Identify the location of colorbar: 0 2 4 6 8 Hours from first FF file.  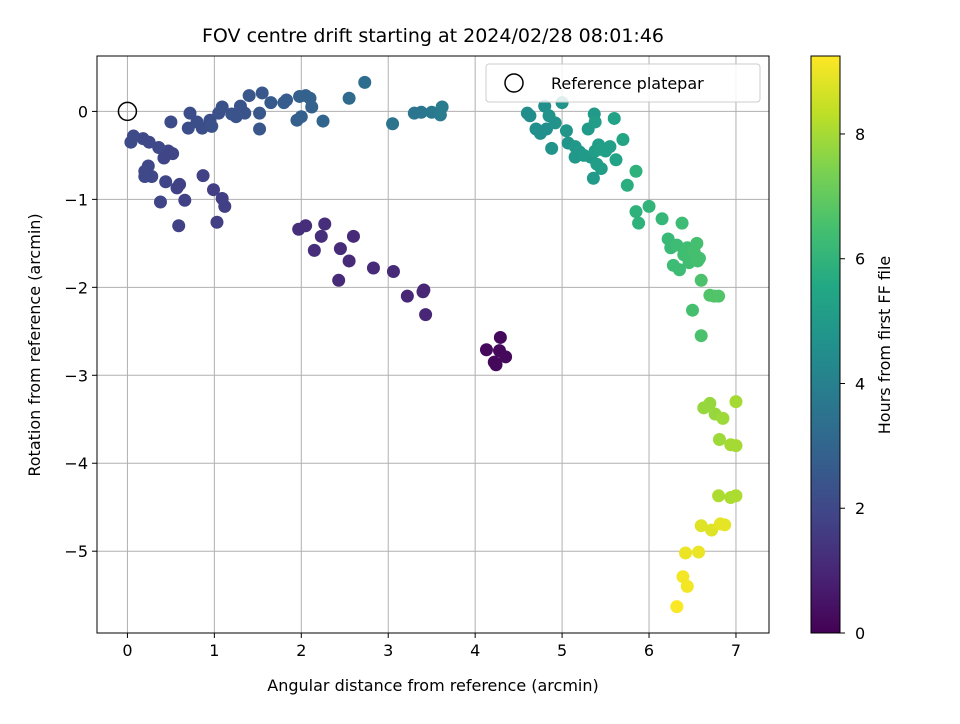
(852, 349).